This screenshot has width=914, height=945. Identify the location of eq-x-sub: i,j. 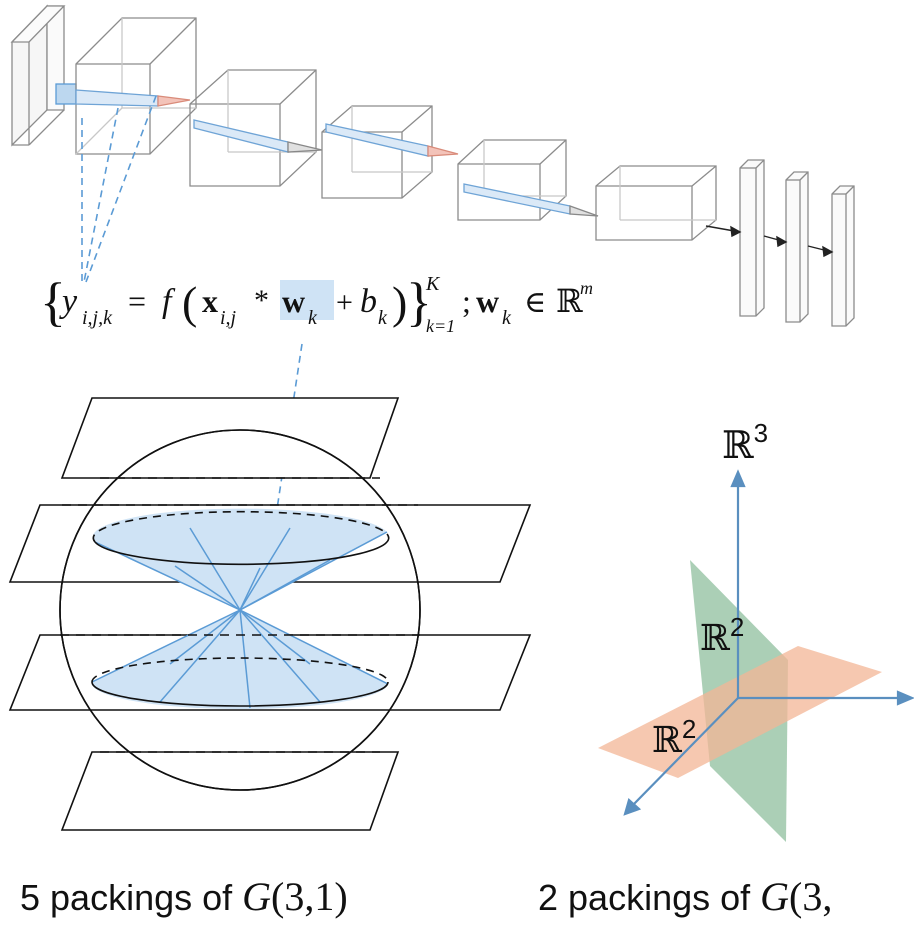
(228, 318).